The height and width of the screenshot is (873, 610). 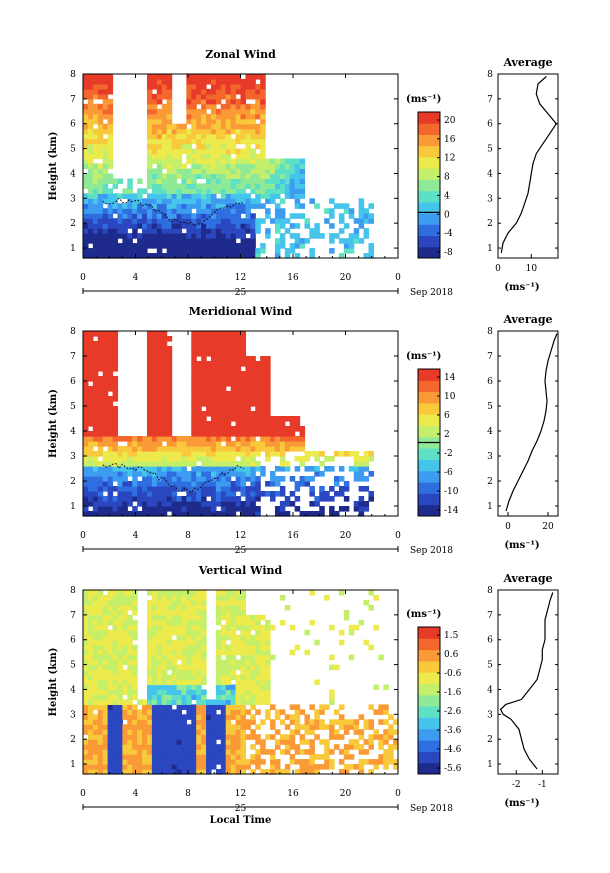 What do you see at coordinates (449, 159) in the screenshot?
I see `colorbar-tick-label: 12` at bounding box center [449, 159].